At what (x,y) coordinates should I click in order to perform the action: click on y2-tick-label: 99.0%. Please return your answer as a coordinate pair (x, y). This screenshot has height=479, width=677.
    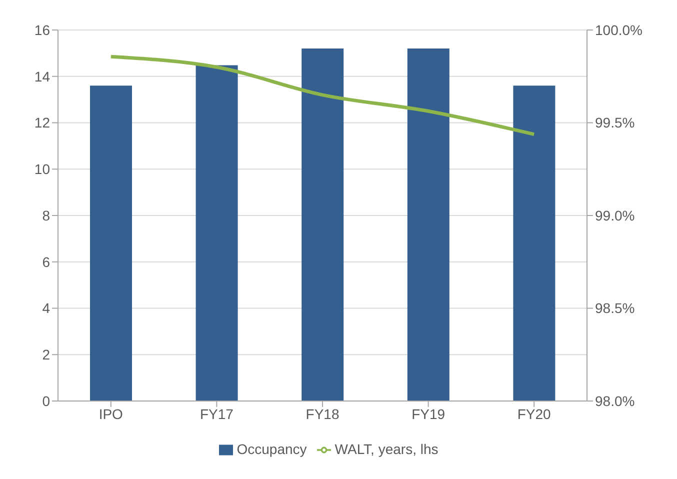
    Looking at the image, I should click on (615, 215).